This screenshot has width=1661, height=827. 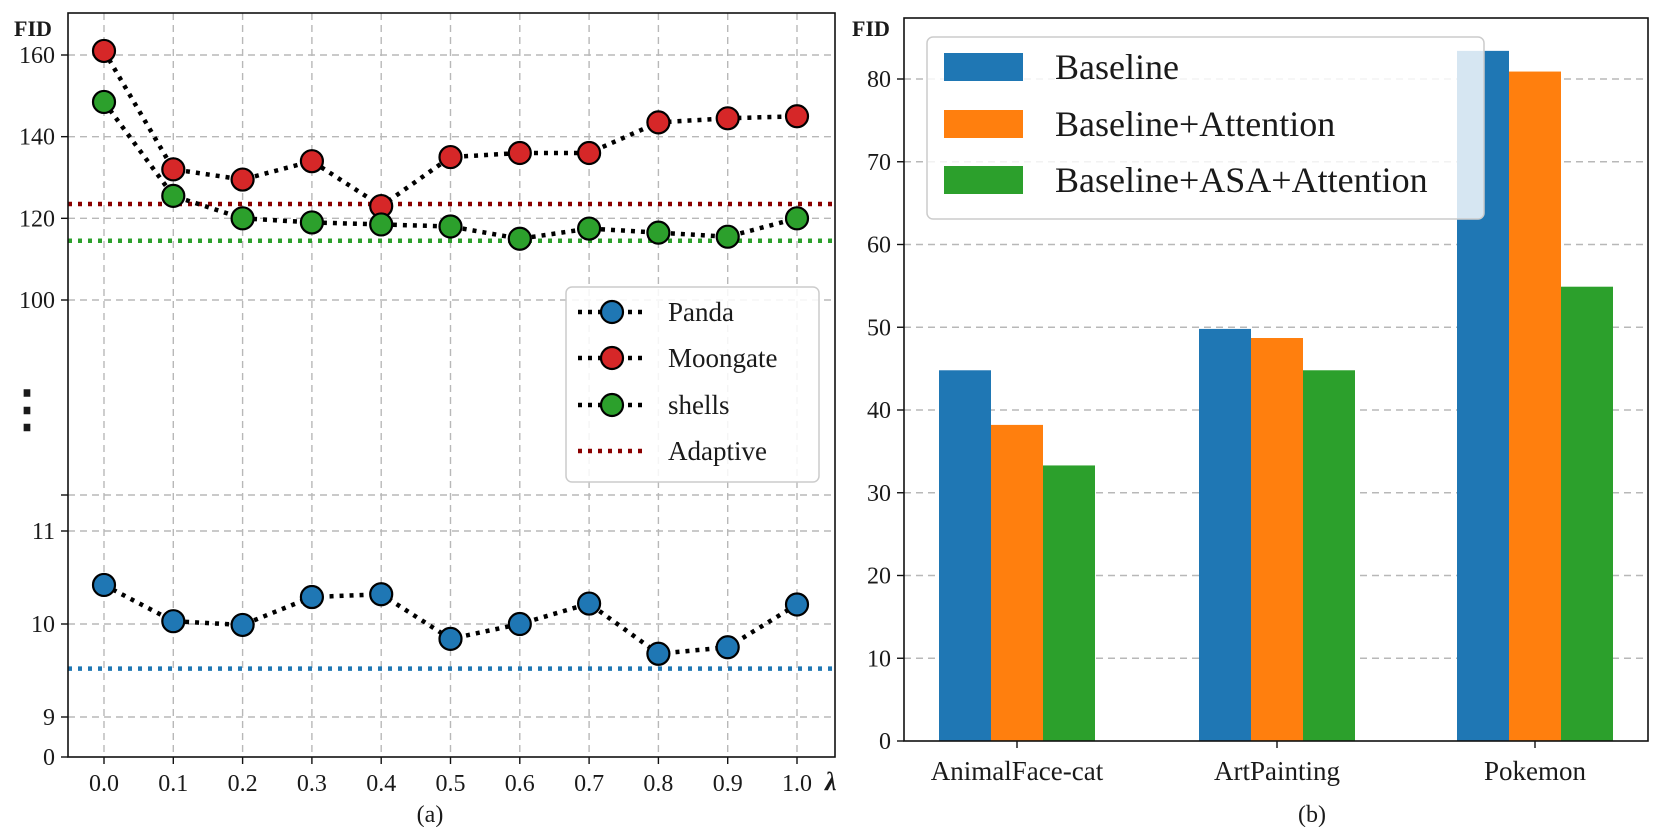 I want to click on y-tick-label: 120, so click(x=37, y=219).